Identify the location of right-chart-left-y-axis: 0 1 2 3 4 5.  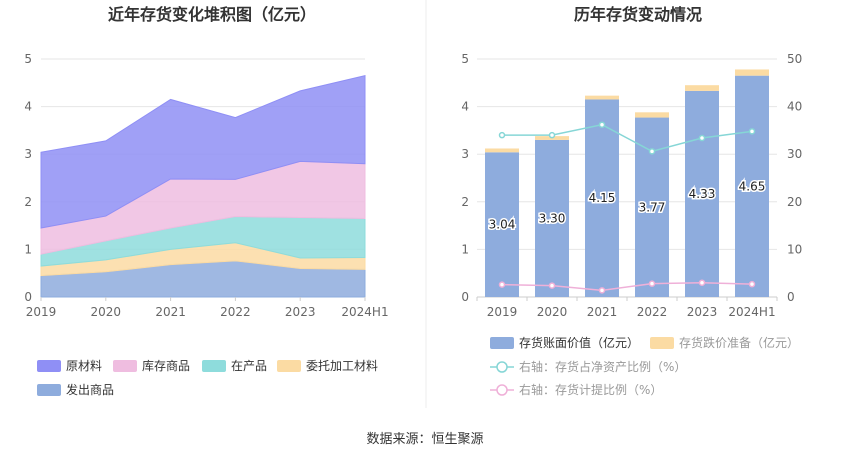
(465, 178).